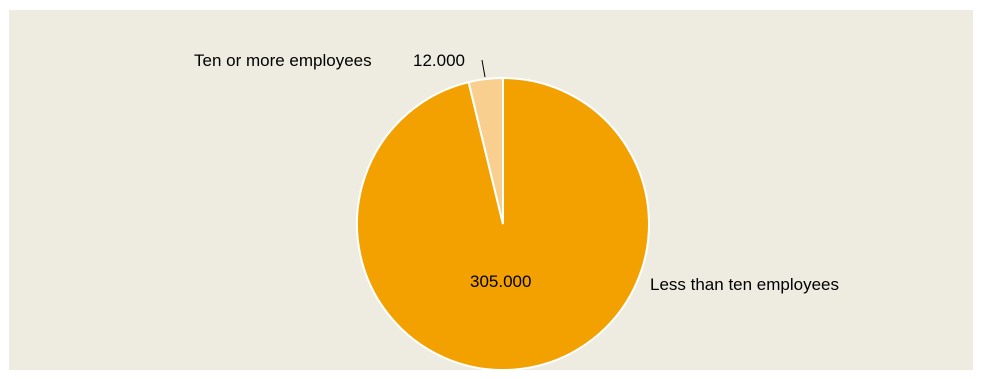 This screenshot has width=984, height=379. I want to click on slice-value-less-than-ten: 305.000, so click(500, 281).